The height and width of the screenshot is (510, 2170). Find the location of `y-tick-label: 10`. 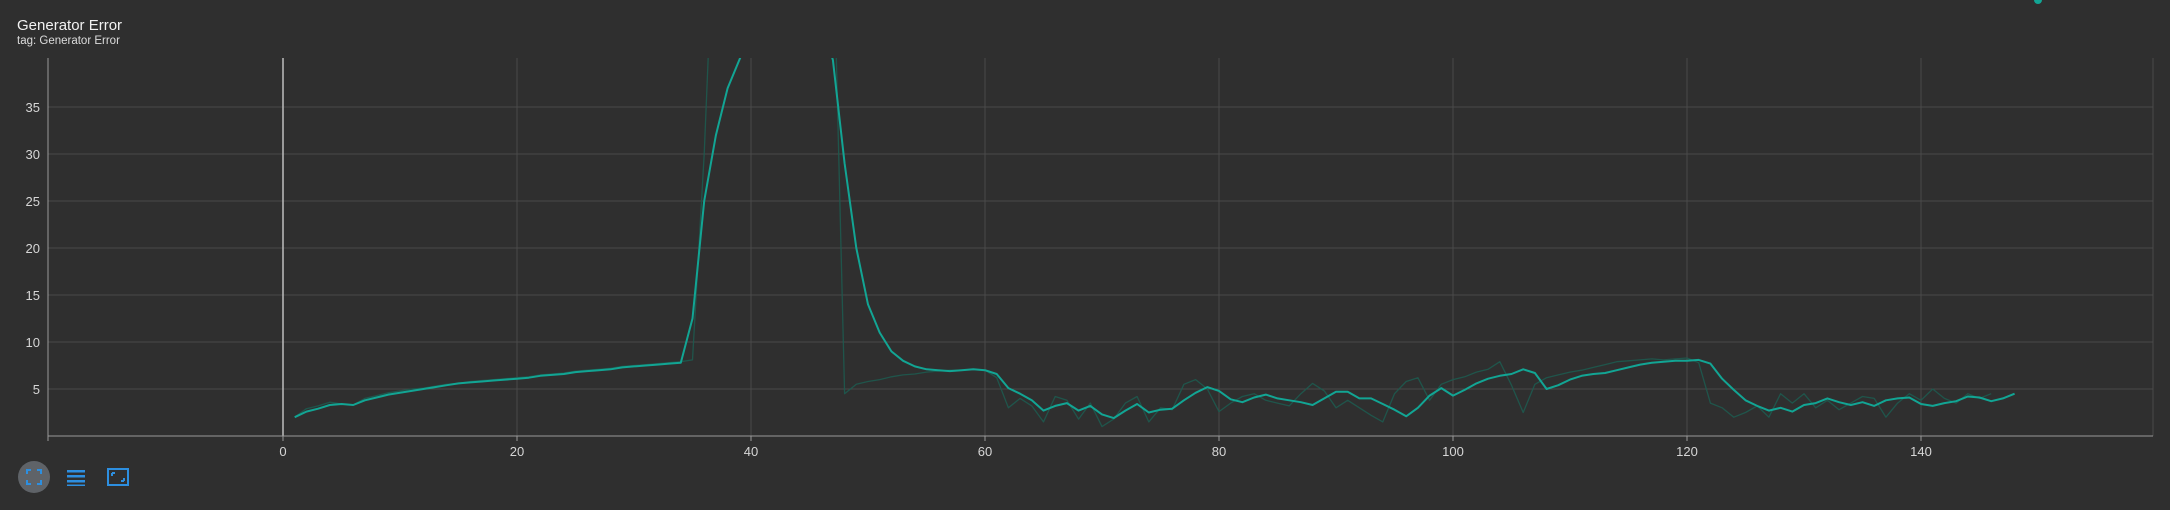

y-tick-label: 10 is located at coordinates (33, 342).